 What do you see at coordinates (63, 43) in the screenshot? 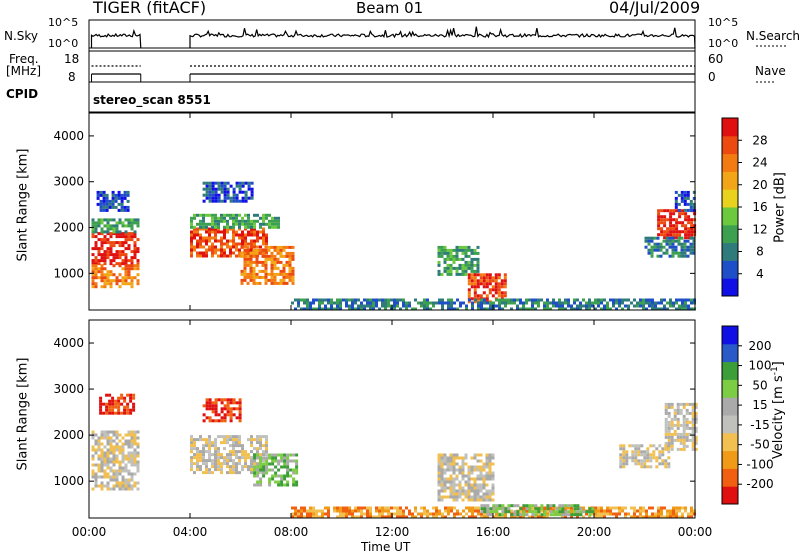
I see `nsky-tick-lo: 10^0` at bounding box center [63, 43].